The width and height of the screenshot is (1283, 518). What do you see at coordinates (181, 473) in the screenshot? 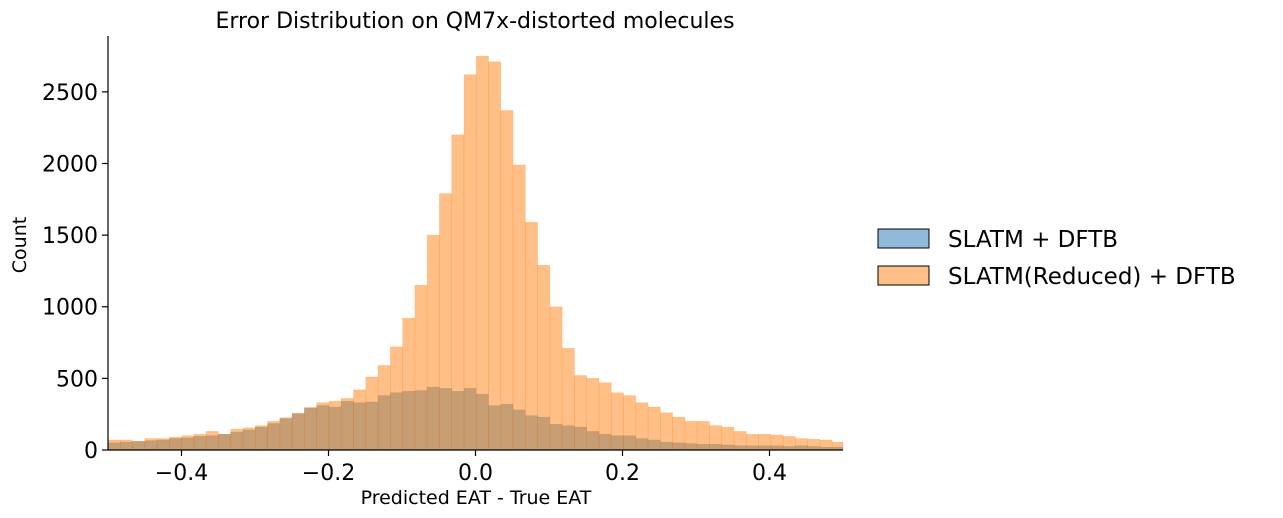
I see `x-tick-label: −0.4` at bounding box center [181, 473].